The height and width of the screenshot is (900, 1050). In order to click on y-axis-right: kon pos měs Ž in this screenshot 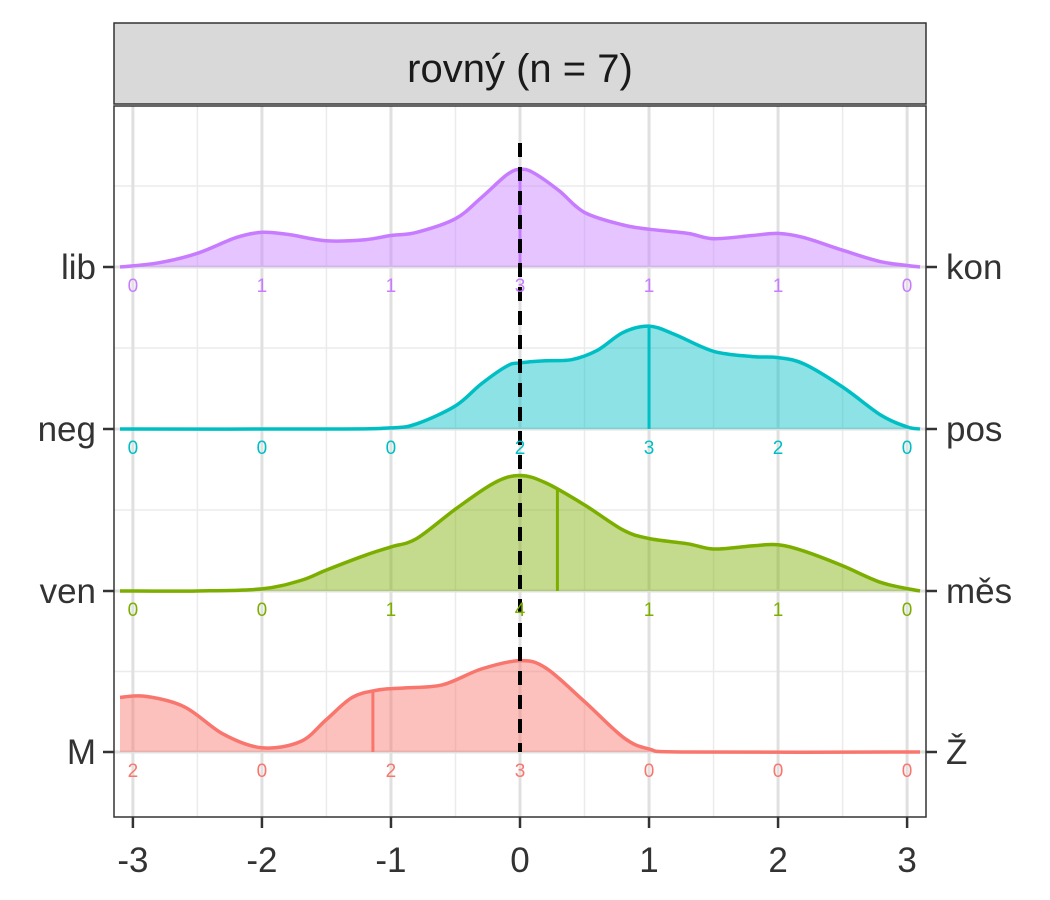, I will do `click(969, 510)`.